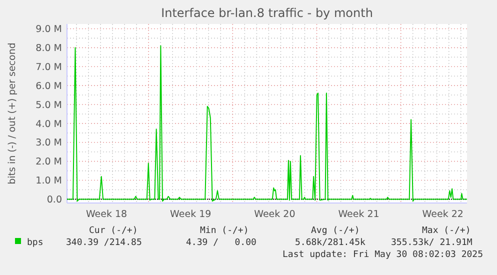 The height and width of the screenshot is (275, 497). Describe the element at coordinates (330, 243) in the screenshot. I see `text: 5.68k/281.45k` at that location.